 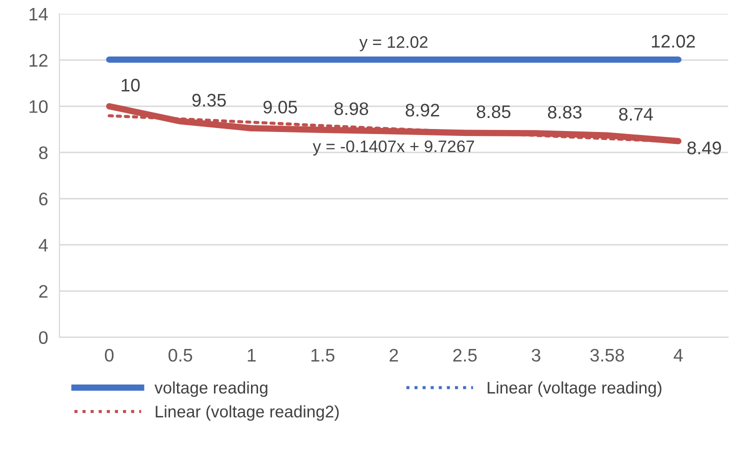 What do you see at coordinates (39, 14) in the screenshot?
I see `y-tick-label: 14` at bounding box center [39, 14].